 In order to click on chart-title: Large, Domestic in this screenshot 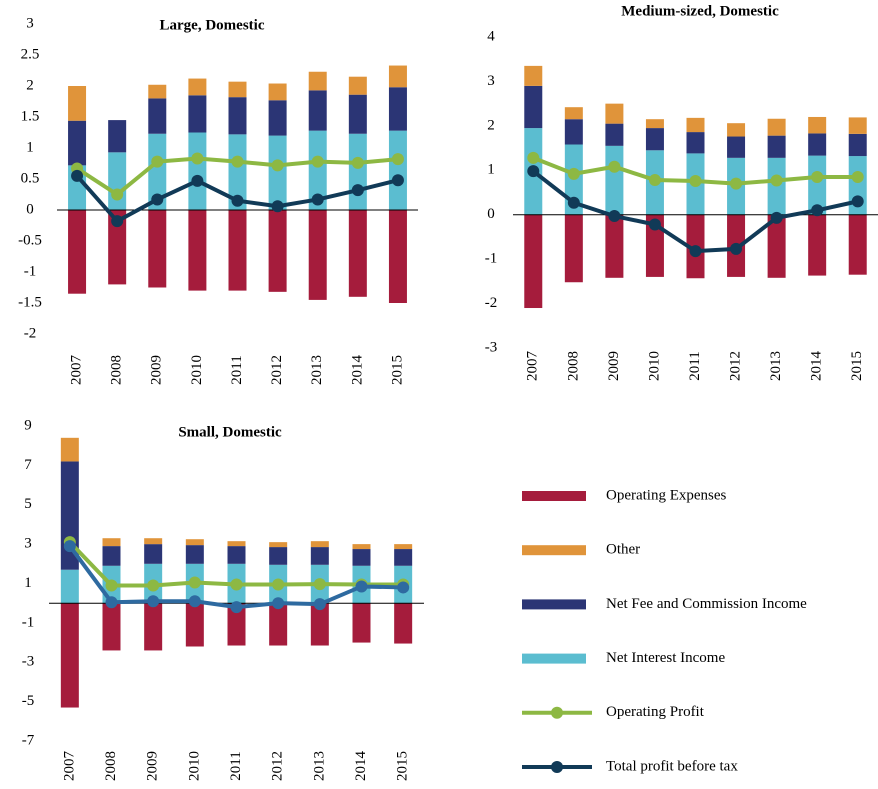, I will do `click(212, 25)`.